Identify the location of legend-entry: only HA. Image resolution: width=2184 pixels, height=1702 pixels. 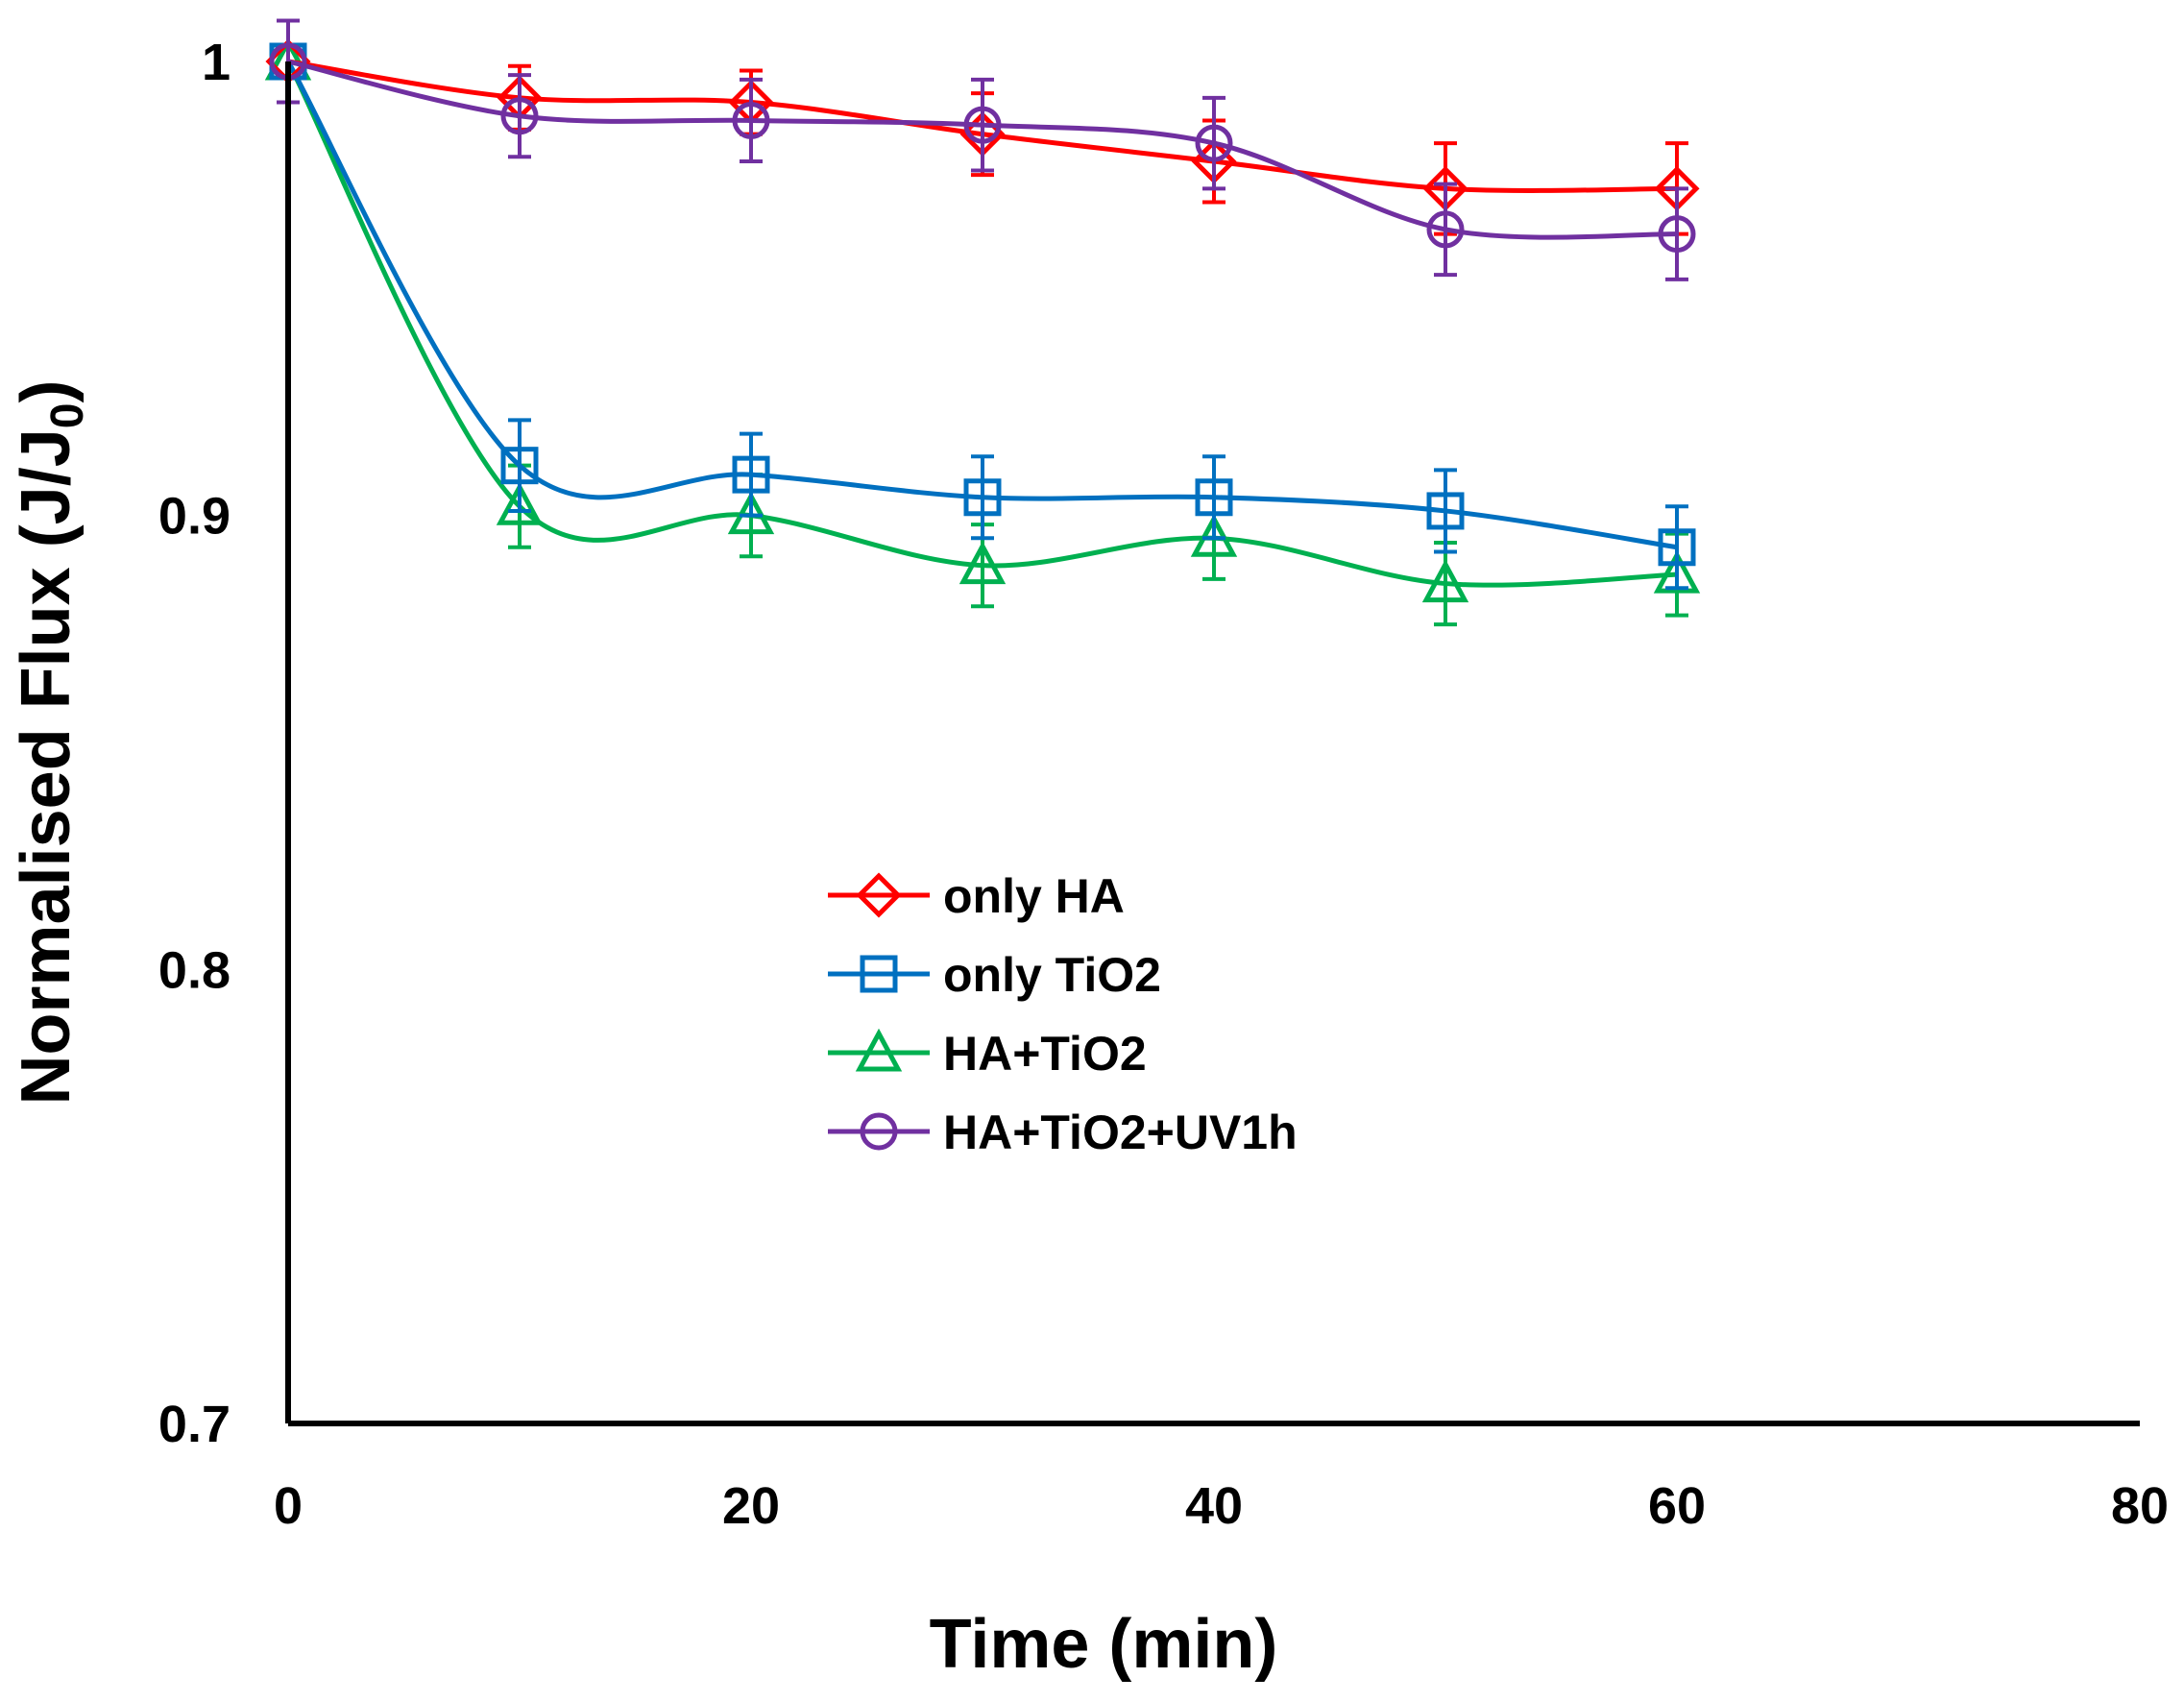
(976, 896).